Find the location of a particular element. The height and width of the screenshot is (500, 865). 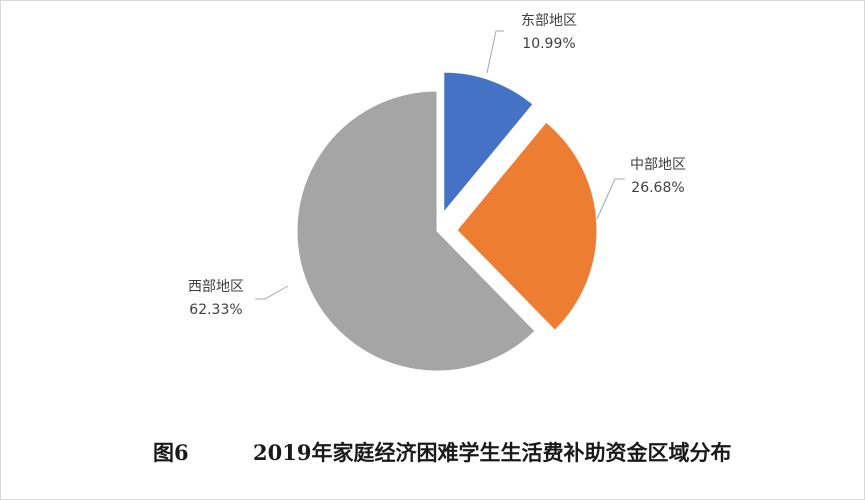

leader-line-central is located at coordinates (610, 199).